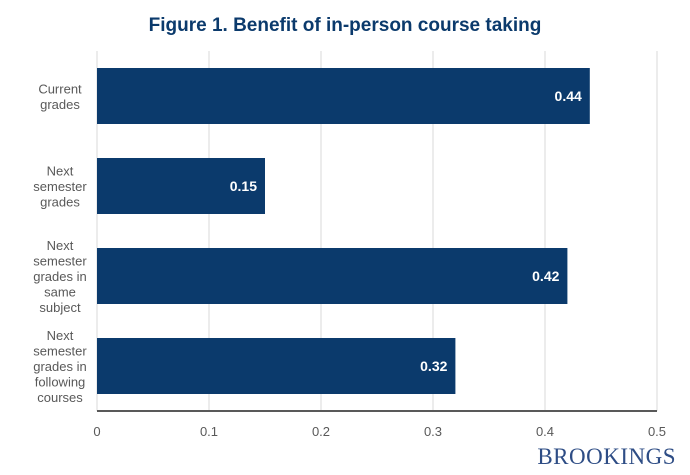 The width and height of the screenshot is (690, 475). I want to click on x-tick-label: 0.1, so click(209, 431).